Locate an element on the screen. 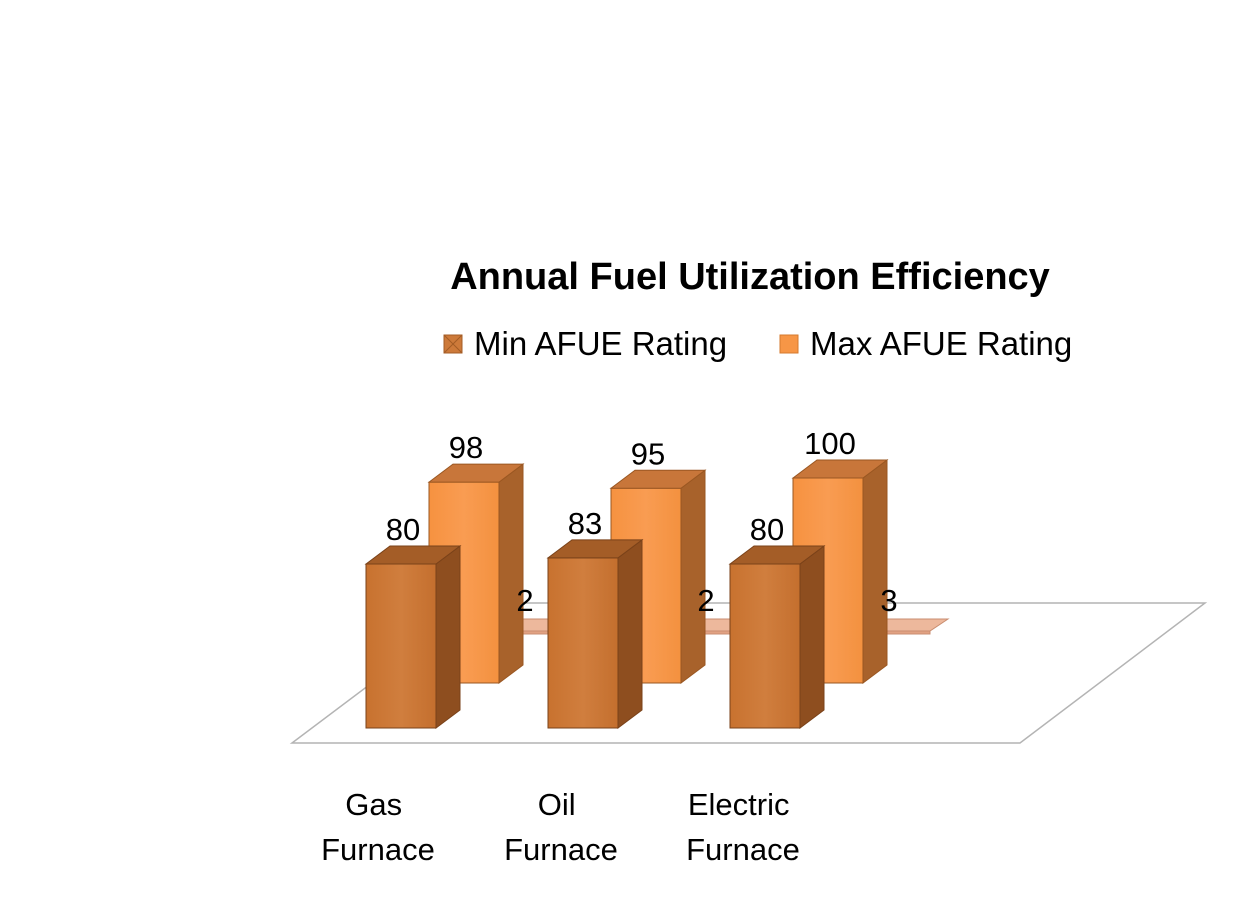 The image size is (1251, 897). legend-label-min: Min AFUE Rating is located at coordinates (600, 343).